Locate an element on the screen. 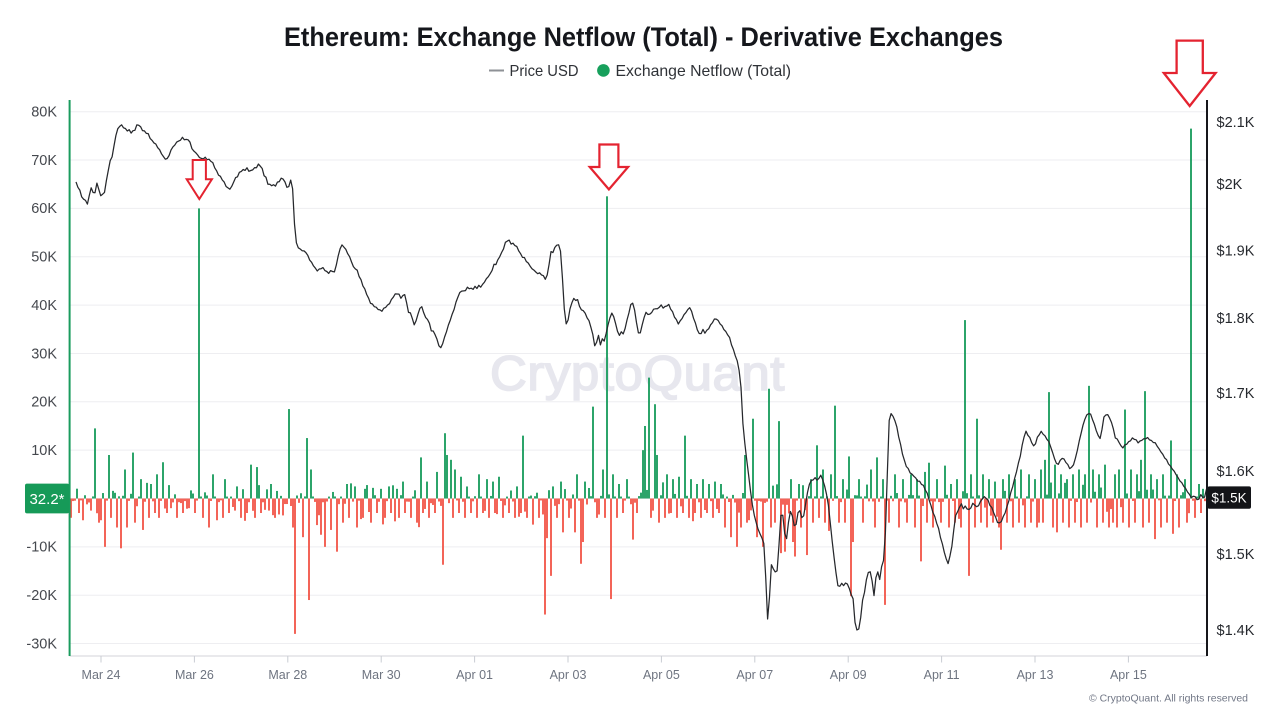 The width and height of the screenshot is (1280, 720). svg-text: $2.1K is located at coordinates (1236, 123).